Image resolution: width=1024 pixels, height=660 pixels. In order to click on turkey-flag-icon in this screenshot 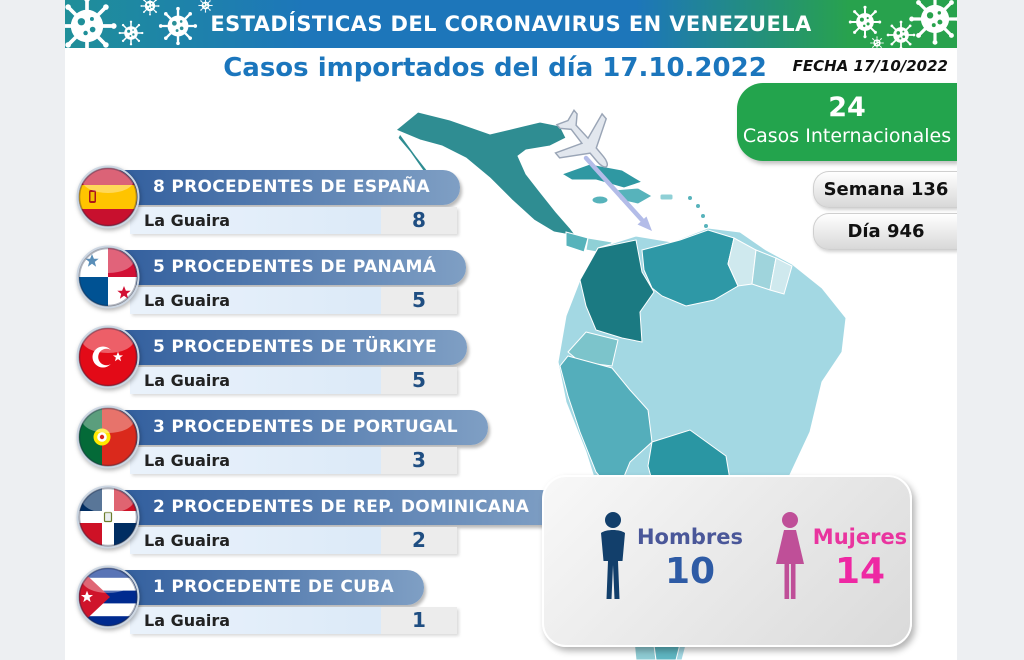, I will do `click(108, 357)`.